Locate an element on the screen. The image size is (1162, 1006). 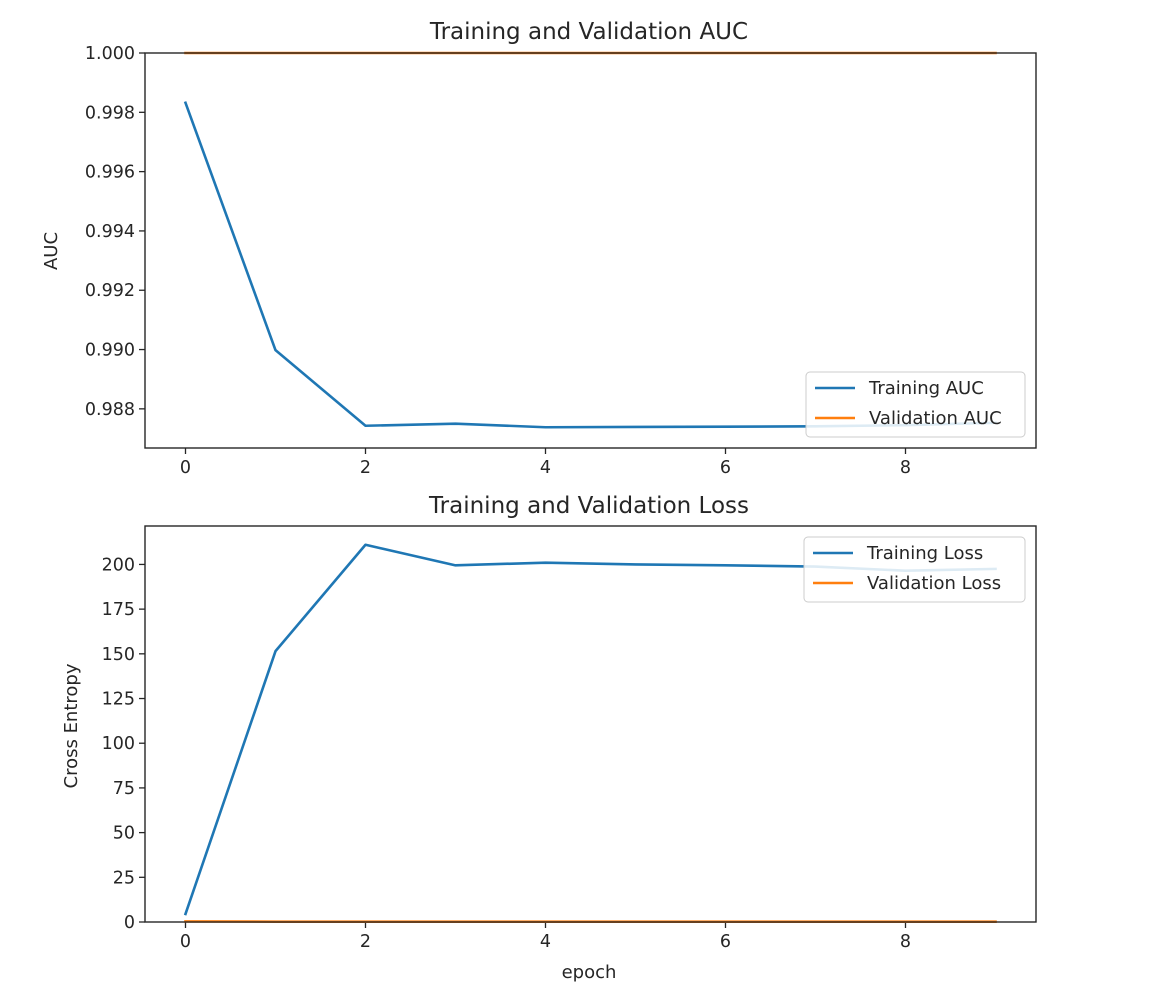
auc-chart-title: Training and Validation AUC is located at coordinates (588, 32).